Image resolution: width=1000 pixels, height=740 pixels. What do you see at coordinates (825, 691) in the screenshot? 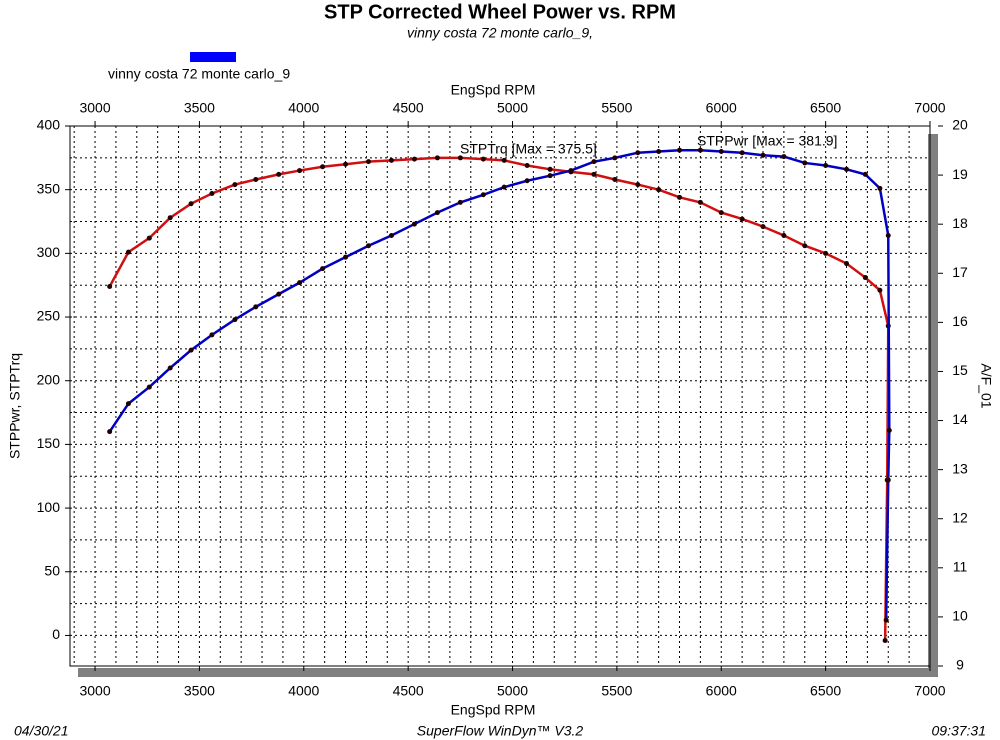
I see `x-tick-label: 6500` at bounding box center [825, 691].